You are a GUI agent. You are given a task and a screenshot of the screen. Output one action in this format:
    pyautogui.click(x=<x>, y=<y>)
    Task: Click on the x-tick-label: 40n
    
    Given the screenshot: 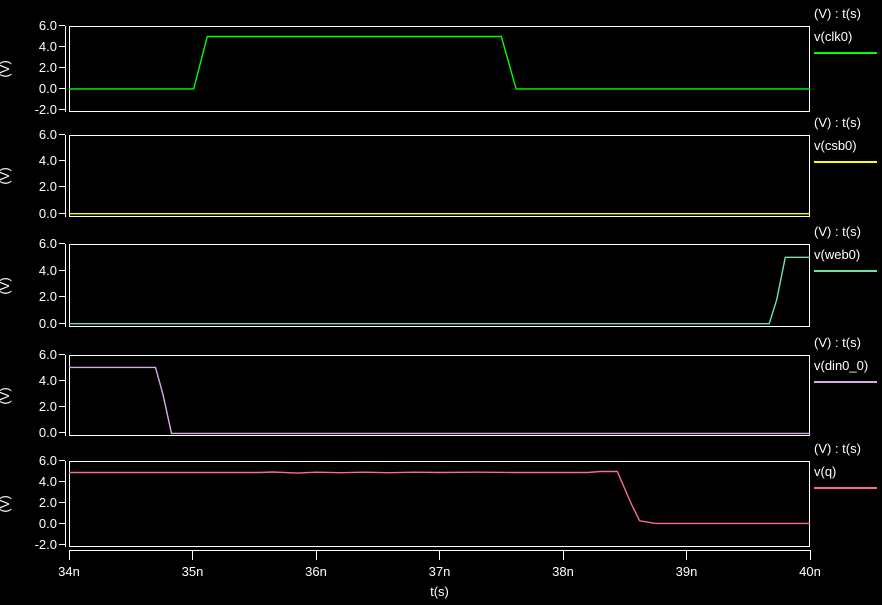 What is the action you would take?
    pyautogui.click(x=810, y=571)
    